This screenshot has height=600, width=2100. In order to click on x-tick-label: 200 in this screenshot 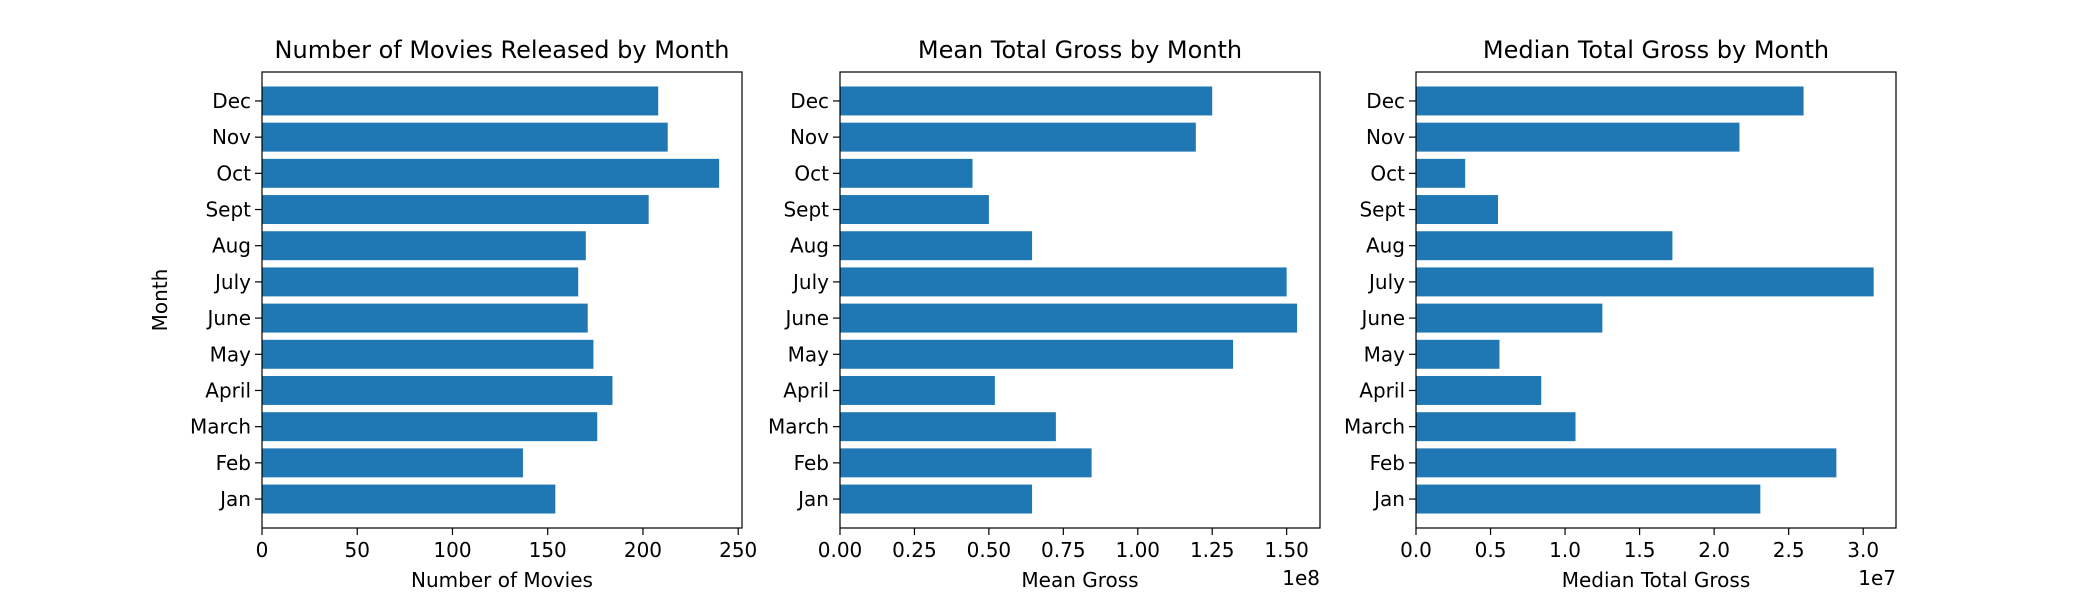, I will do `click(643, 550)`.